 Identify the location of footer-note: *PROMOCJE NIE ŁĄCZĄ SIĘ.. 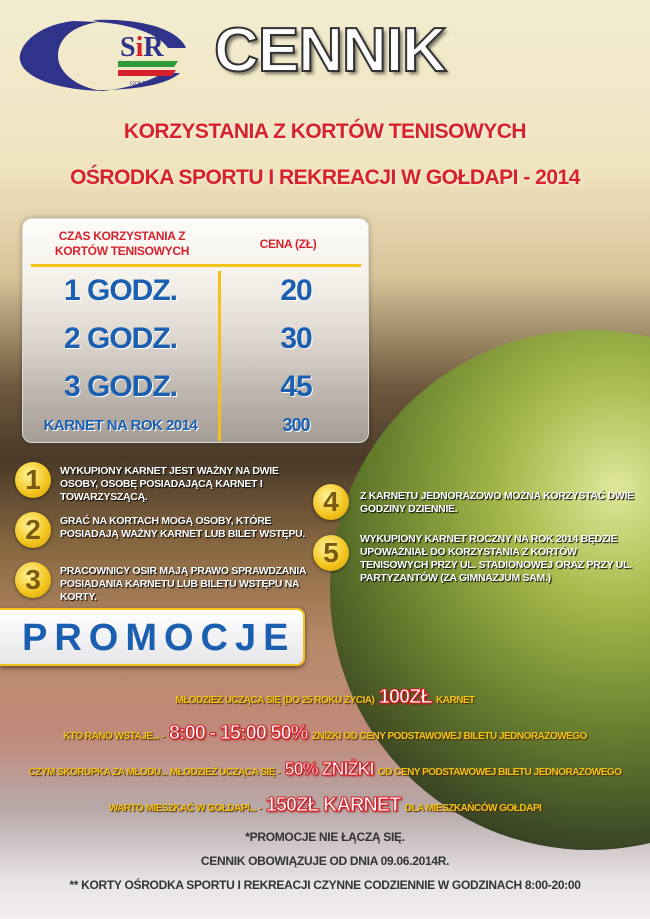
(325, 837).